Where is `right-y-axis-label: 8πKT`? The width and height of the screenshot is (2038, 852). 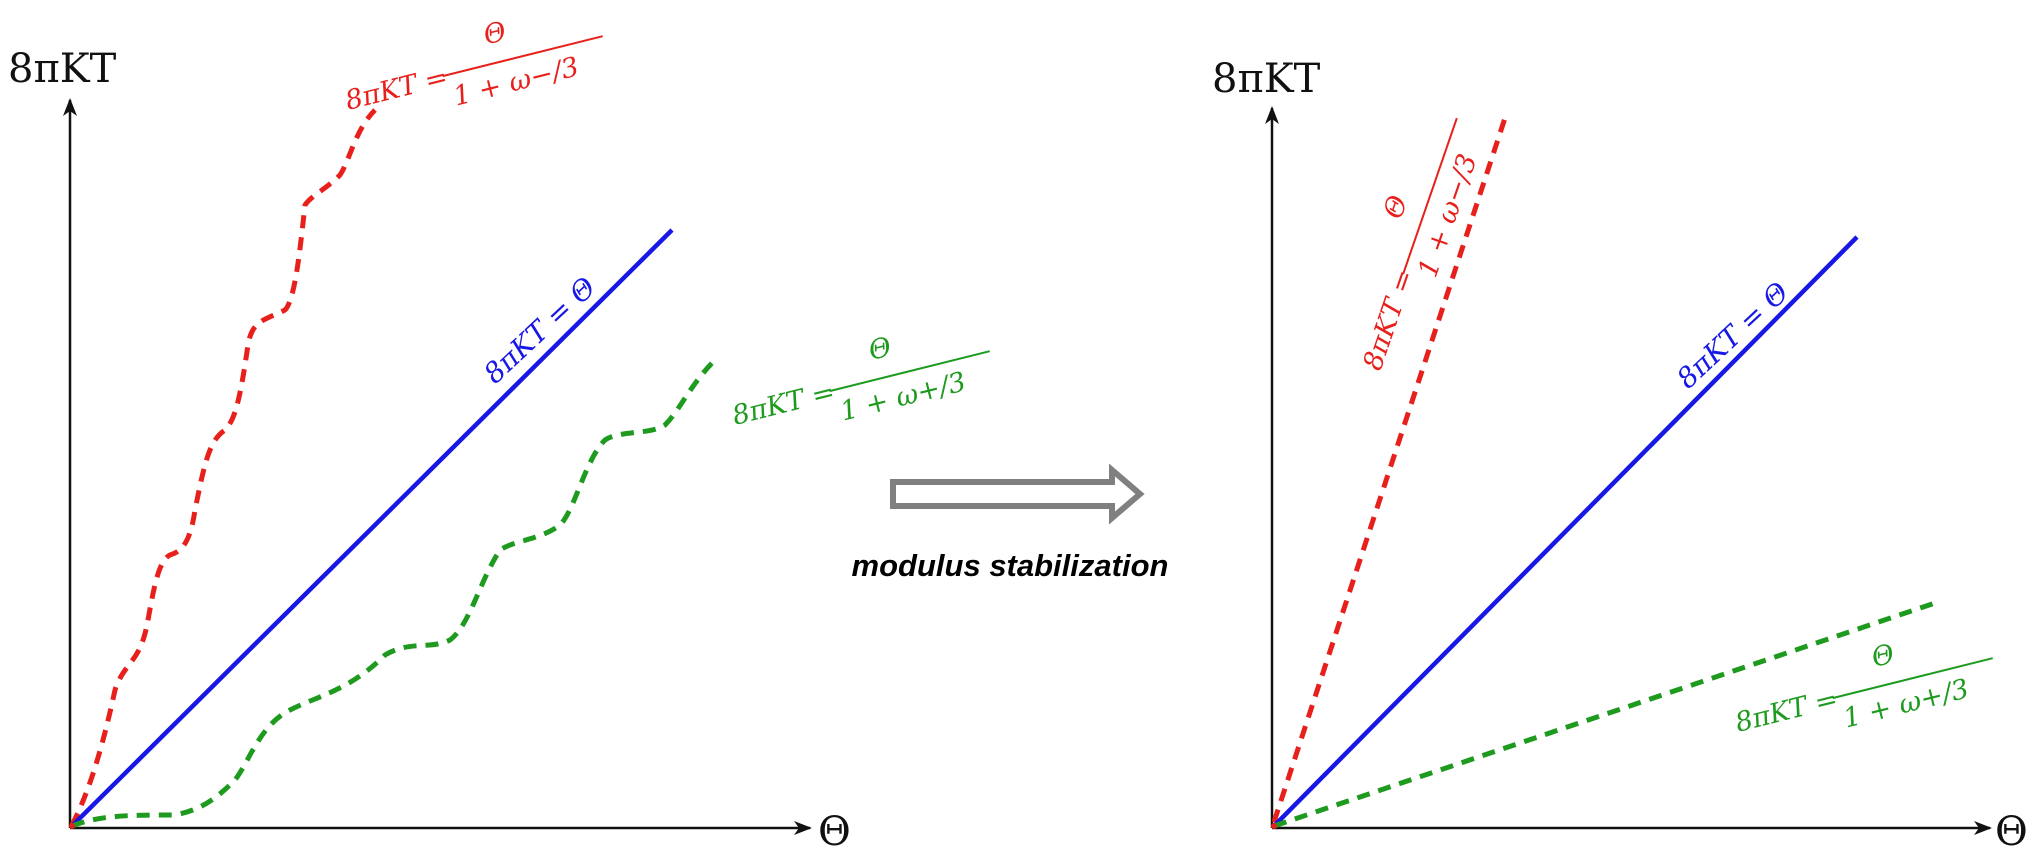
right-y-axis-label: 8πKT is located at coordinates (1266, 79).